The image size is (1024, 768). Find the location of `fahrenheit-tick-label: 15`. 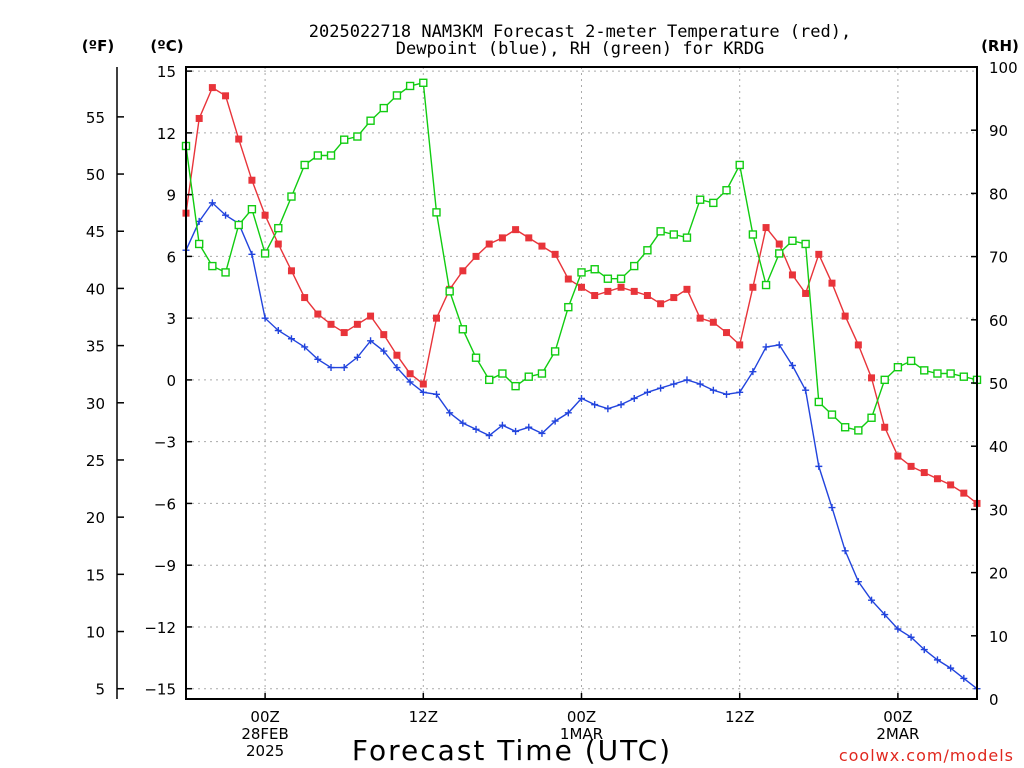

fahrenheit-tick-label: 15 is located at coordinates (95, 575).